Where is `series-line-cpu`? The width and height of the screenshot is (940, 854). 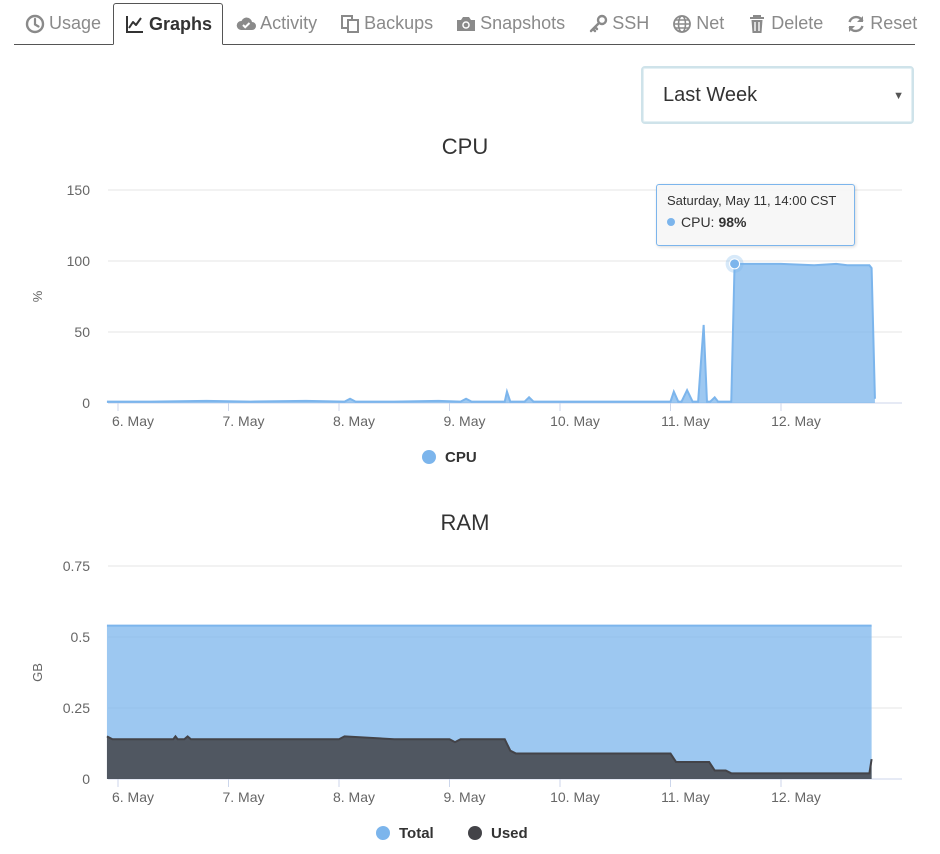
series-line-cpu is located at coordinates (491, 332).